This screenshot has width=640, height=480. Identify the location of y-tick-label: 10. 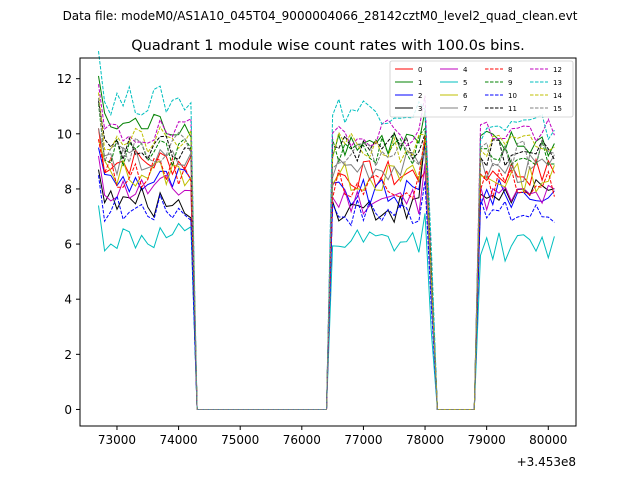
(64, 134).